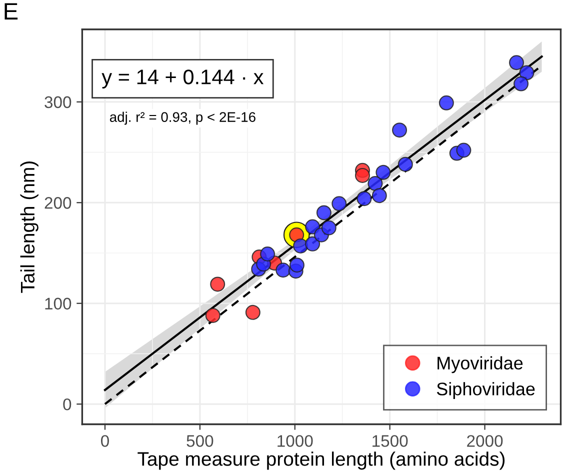 This screenshot has width=563, height=474. Describe the element at coordinates (485, 441) in the screenshot. I see `x-tick-label: 2000` at that location.